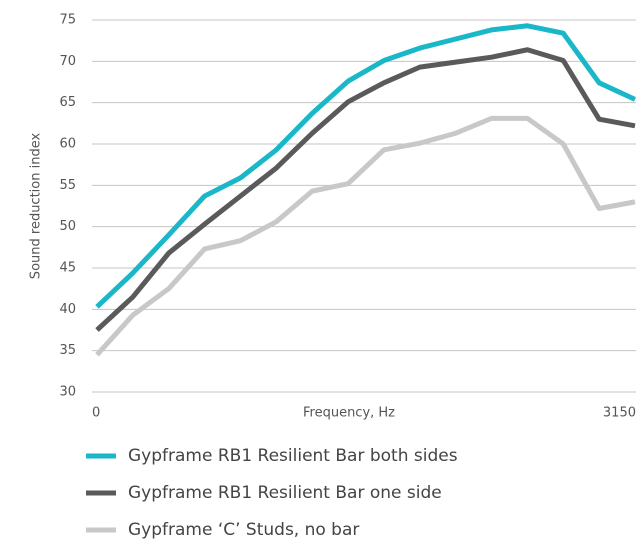  Describe the element at coordinates (67, 144) in the screenshot. I see `y-tick-label: 60` at that location.